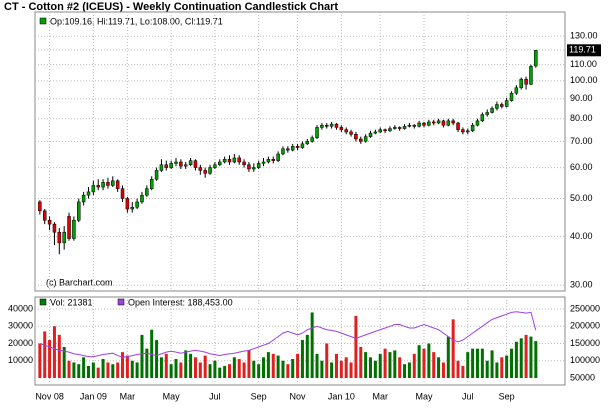  I want to click on y-tick-label: 70.00, so click(581, 141).